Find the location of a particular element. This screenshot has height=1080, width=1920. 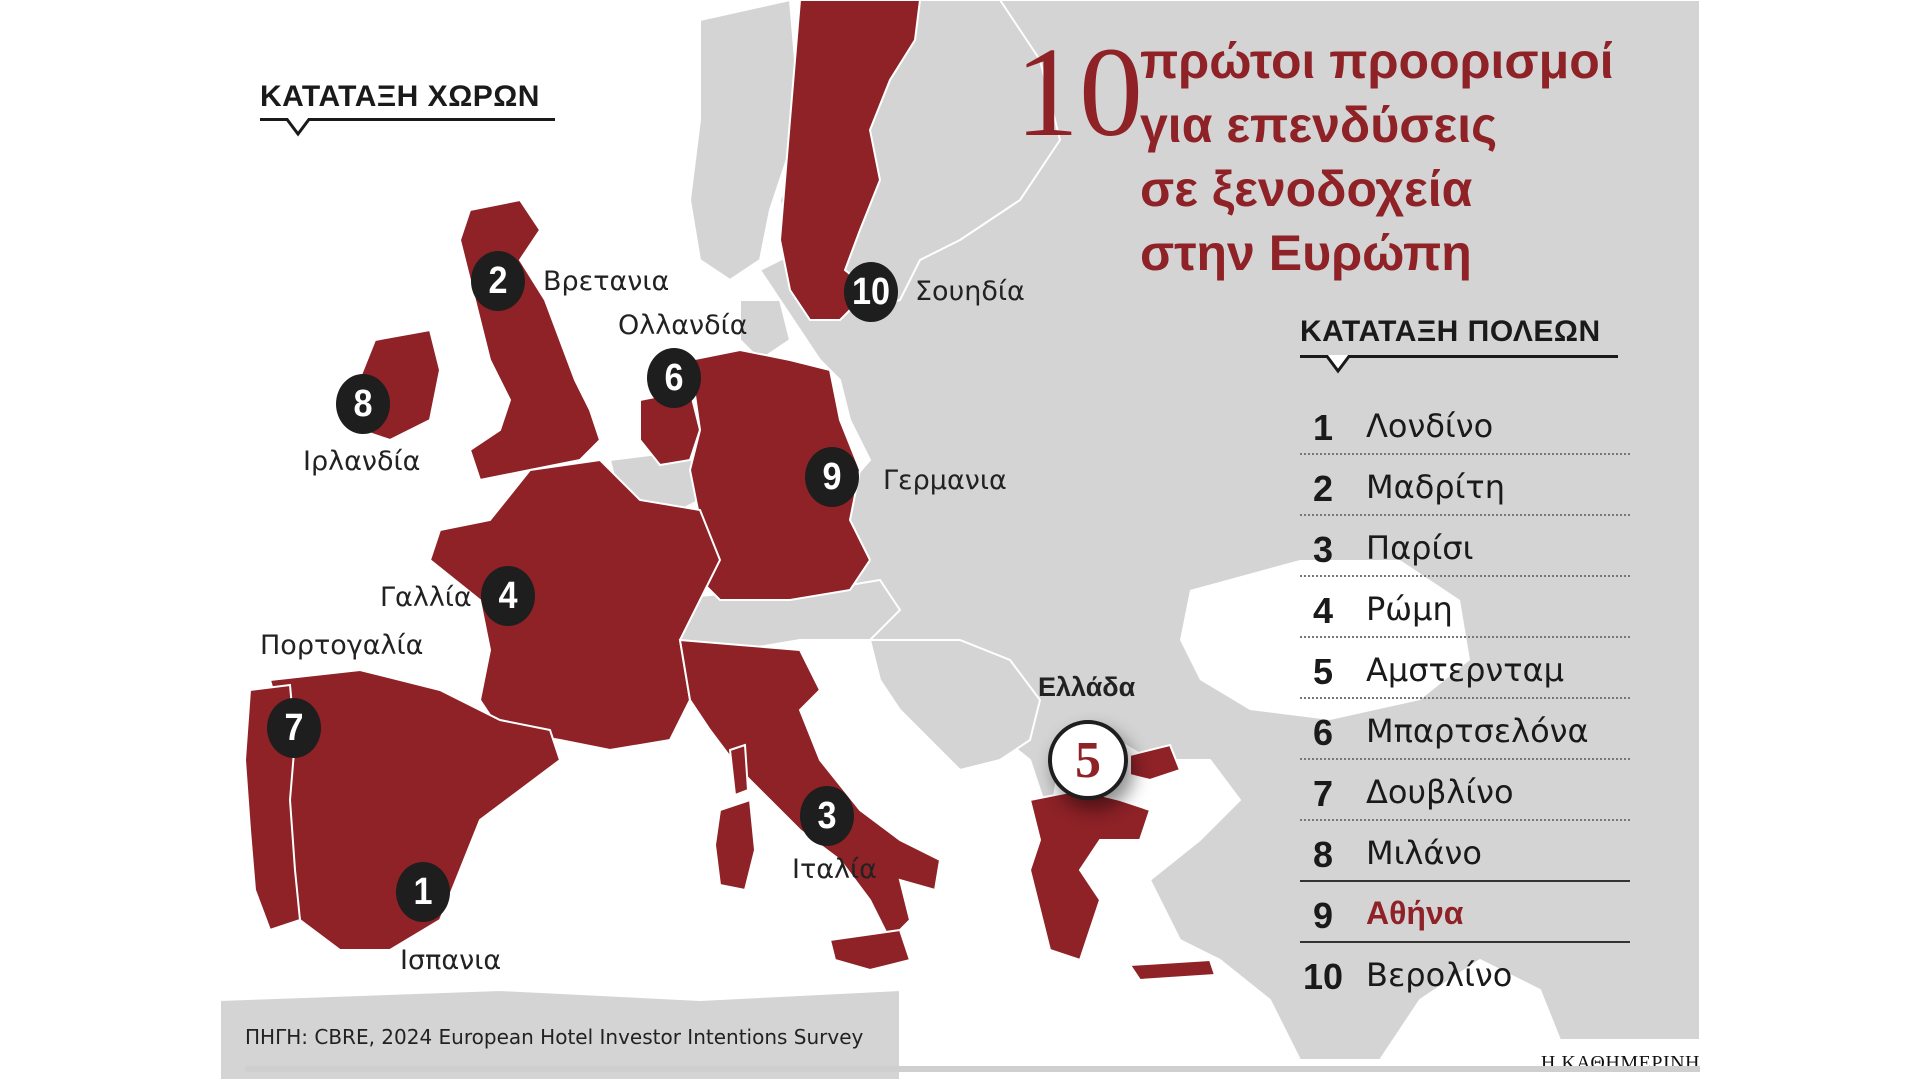

title-number: 10 is located at coordinates (1079, 92).